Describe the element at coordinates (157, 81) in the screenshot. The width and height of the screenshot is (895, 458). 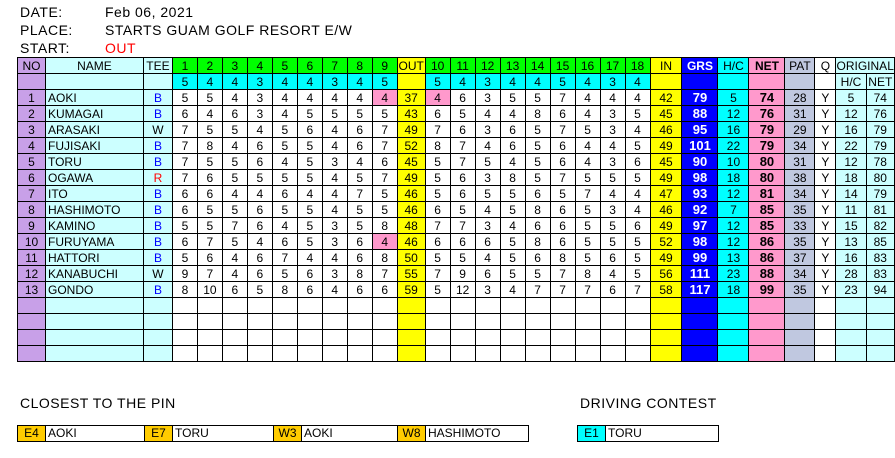
I see `par-tee` at that location.